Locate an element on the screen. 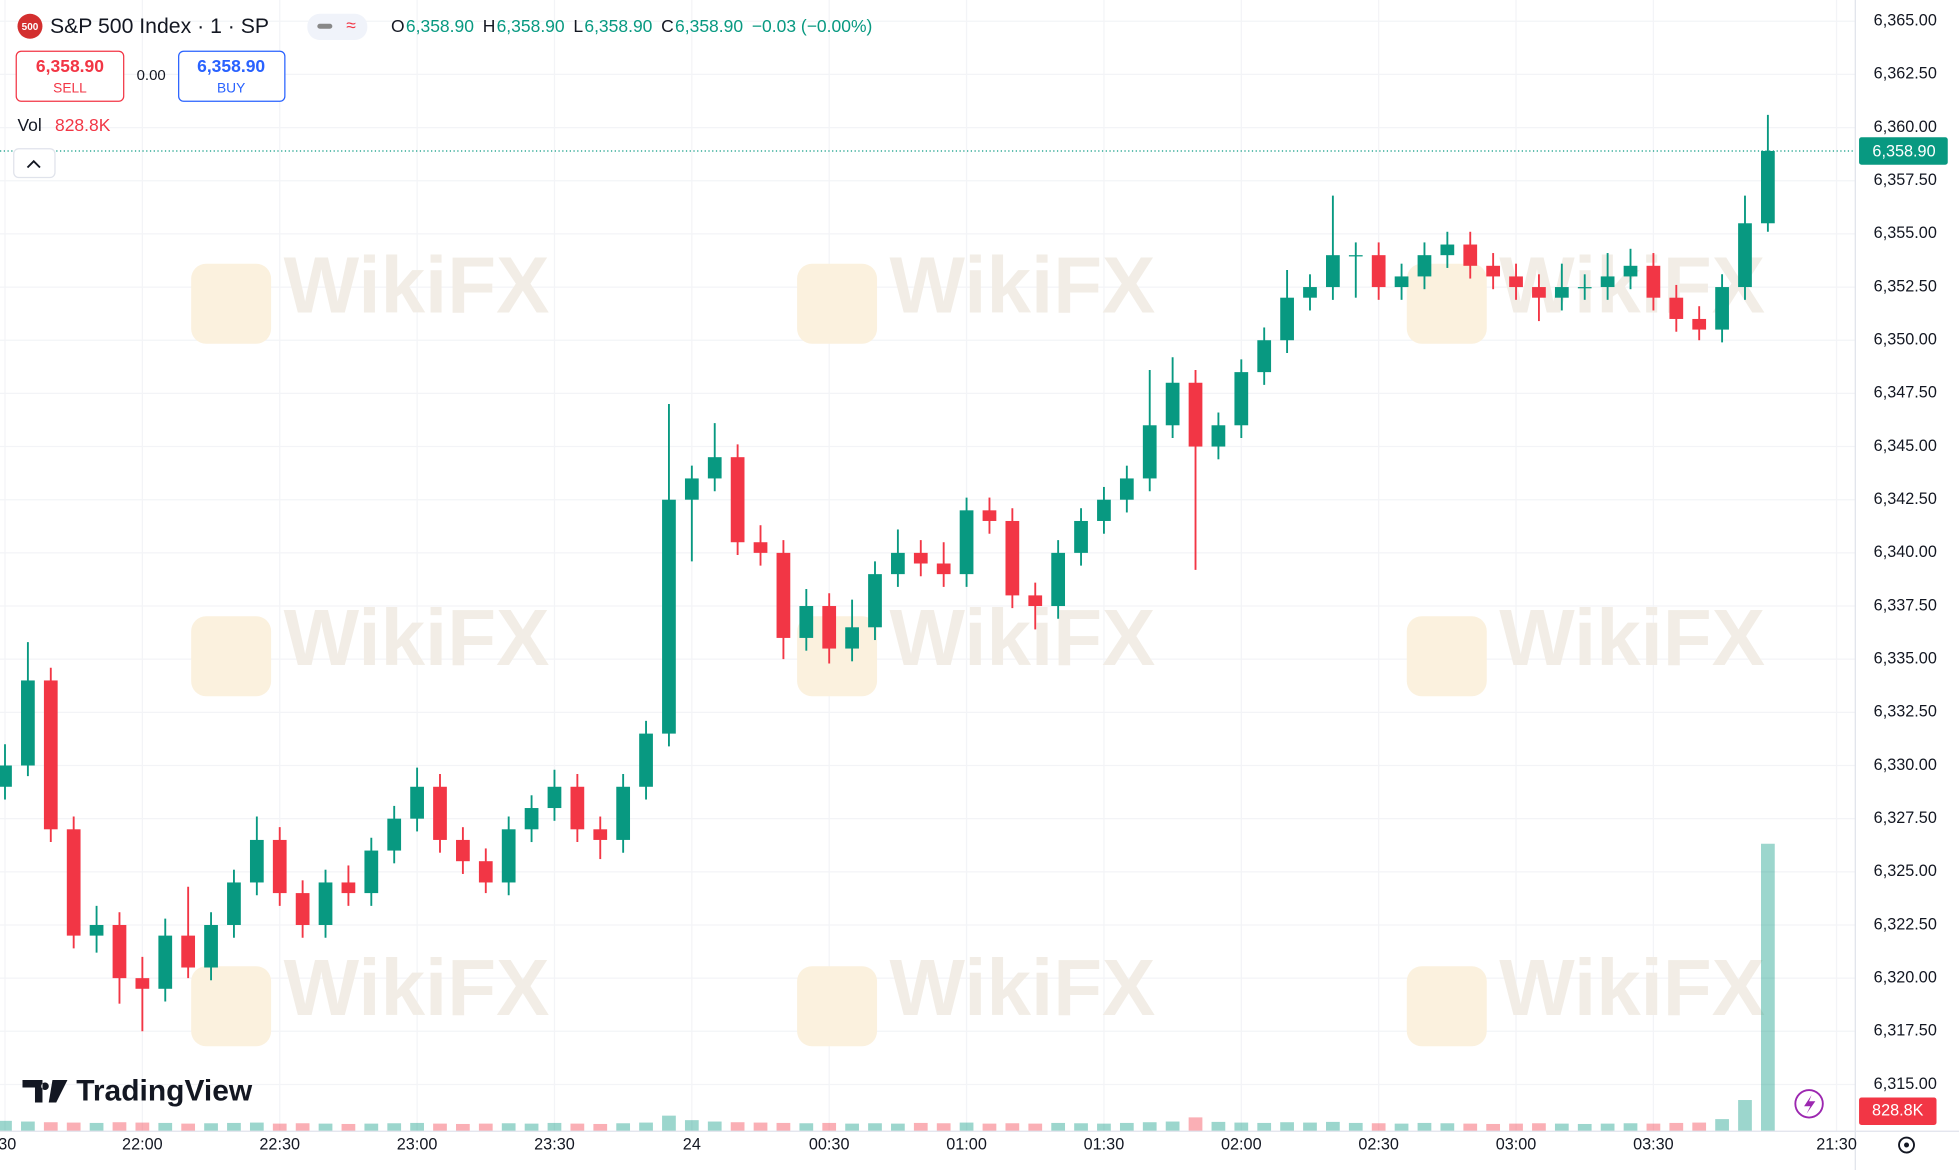  y-tick-label: 6,362.50 is located at coordinates (1905, 74).